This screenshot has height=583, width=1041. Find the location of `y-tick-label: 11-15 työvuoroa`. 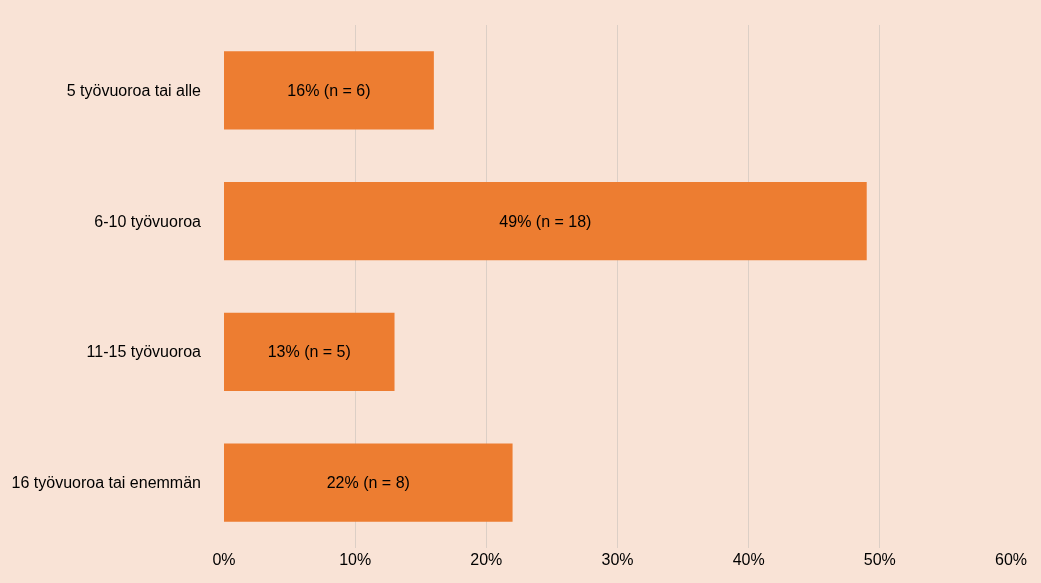

y-tick-label: 11-15 työvuoroa is located at coordinates (144, 352).